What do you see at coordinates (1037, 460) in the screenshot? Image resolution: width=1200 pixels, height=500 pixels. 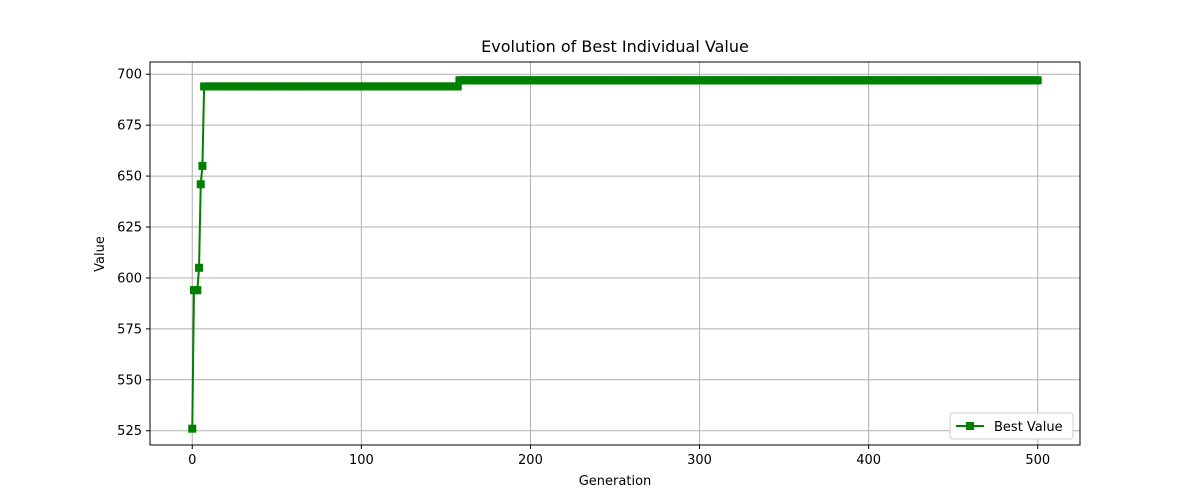 I see `x-tick-label: 500` at bounding box center [1037, 460].